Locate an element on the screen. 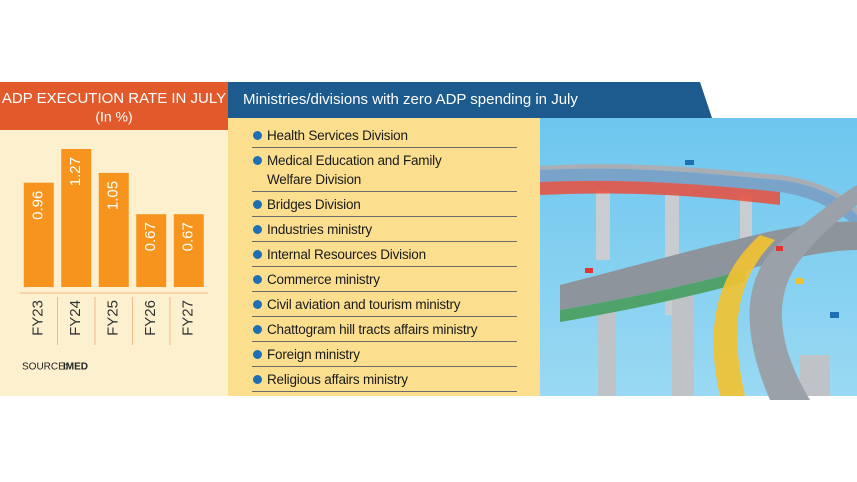  value-label: 1.05 is located at coordinates (113, 195).